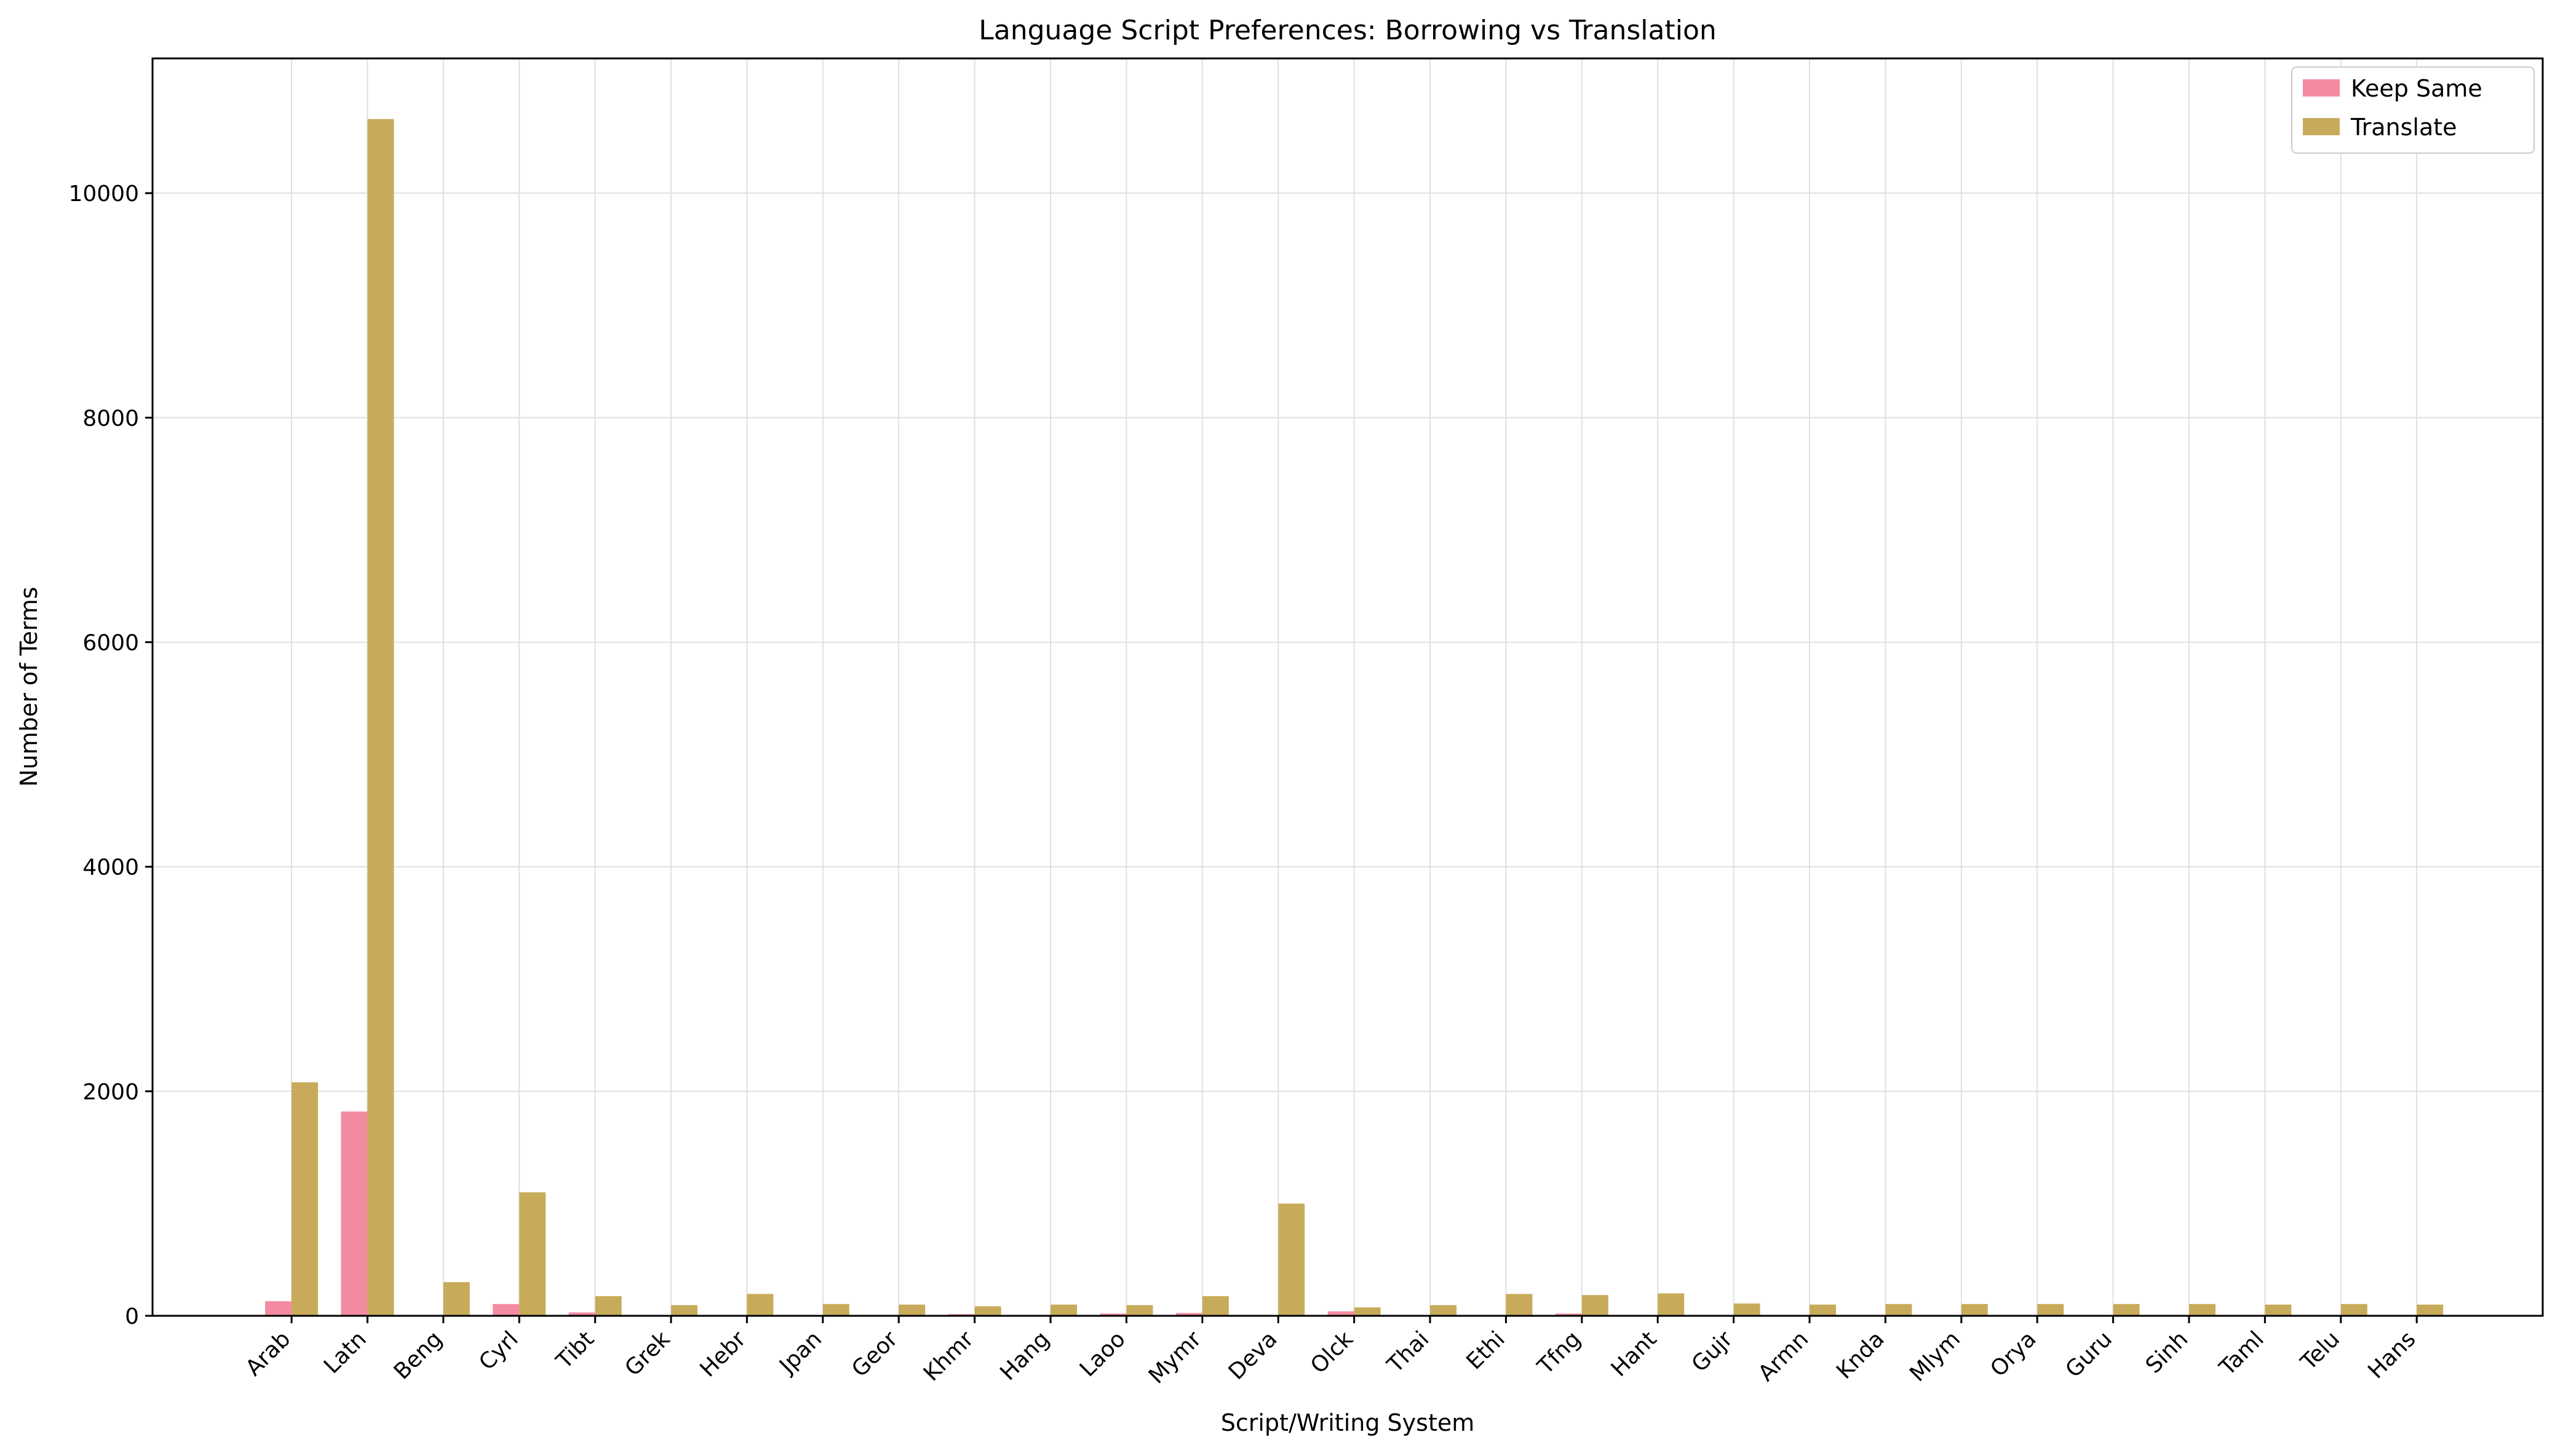 This screenshot has height=1456, width=2563. Describe the element at coordinates (456, 1299) in the screenshot. I see `bar-translate-beng` at that location.